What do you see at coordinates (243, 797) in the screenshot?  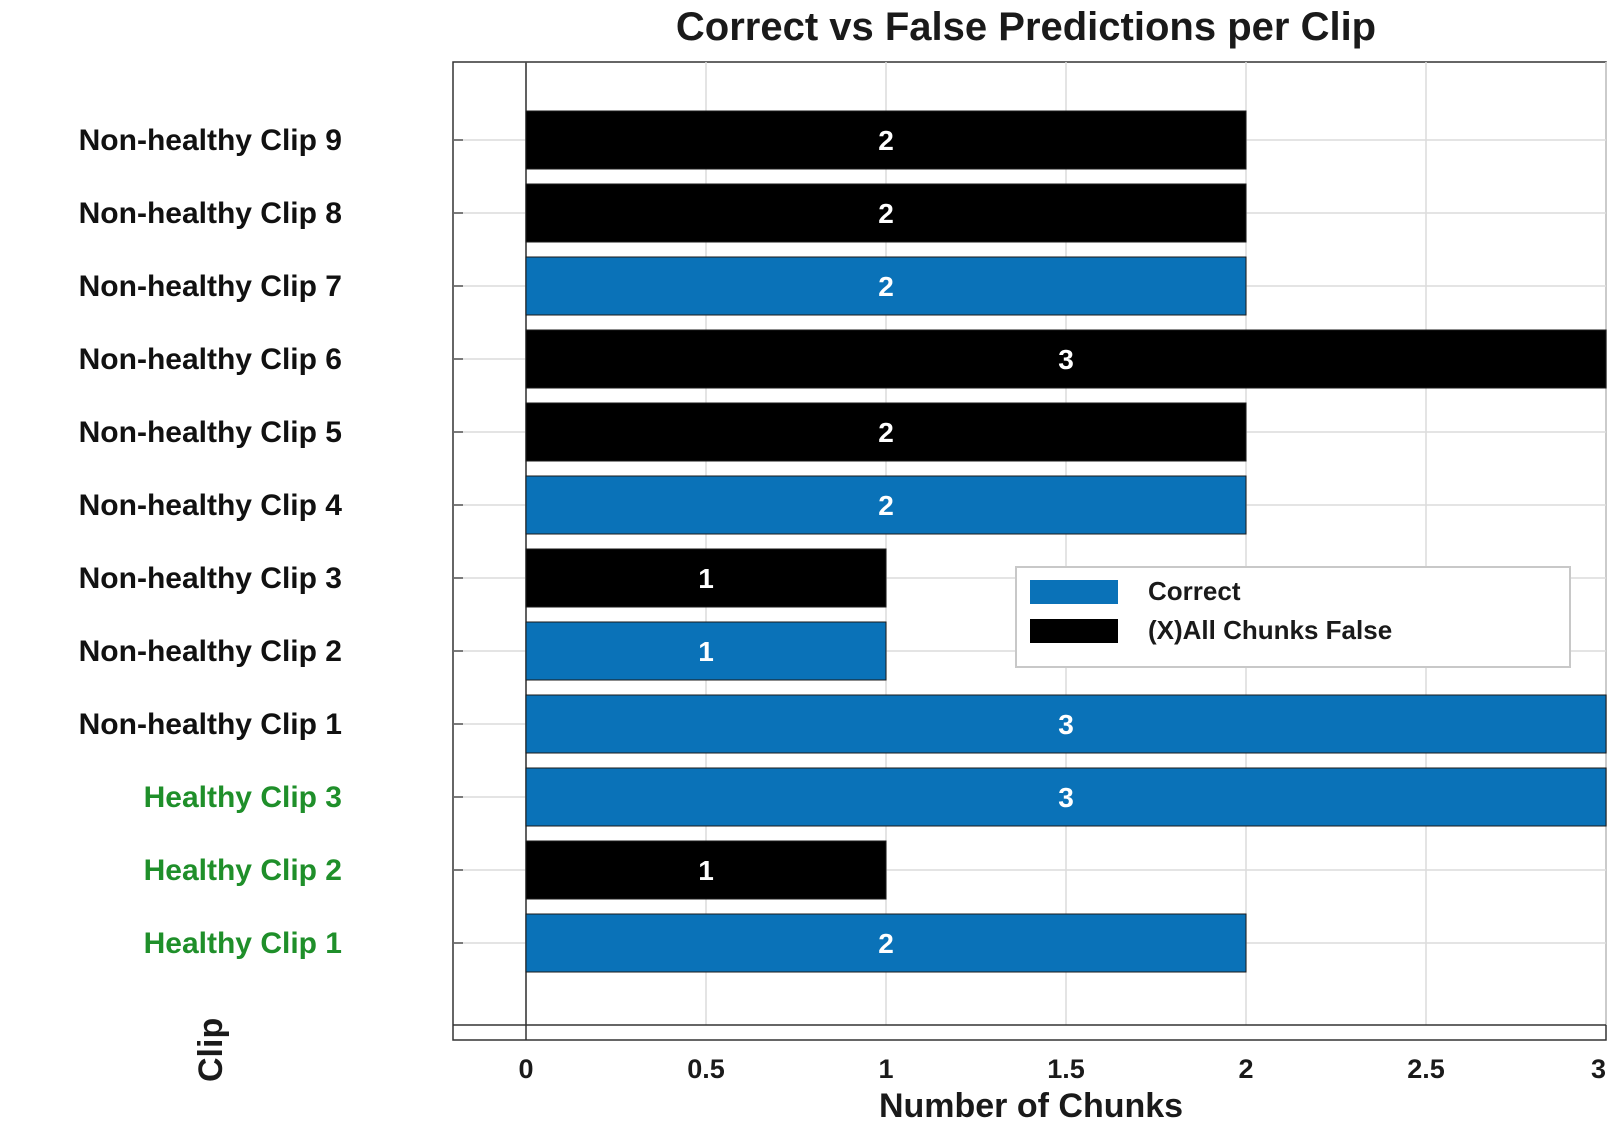 I see `y-tick-label: Healthy Clip 3` at bounding box center [243, 797].